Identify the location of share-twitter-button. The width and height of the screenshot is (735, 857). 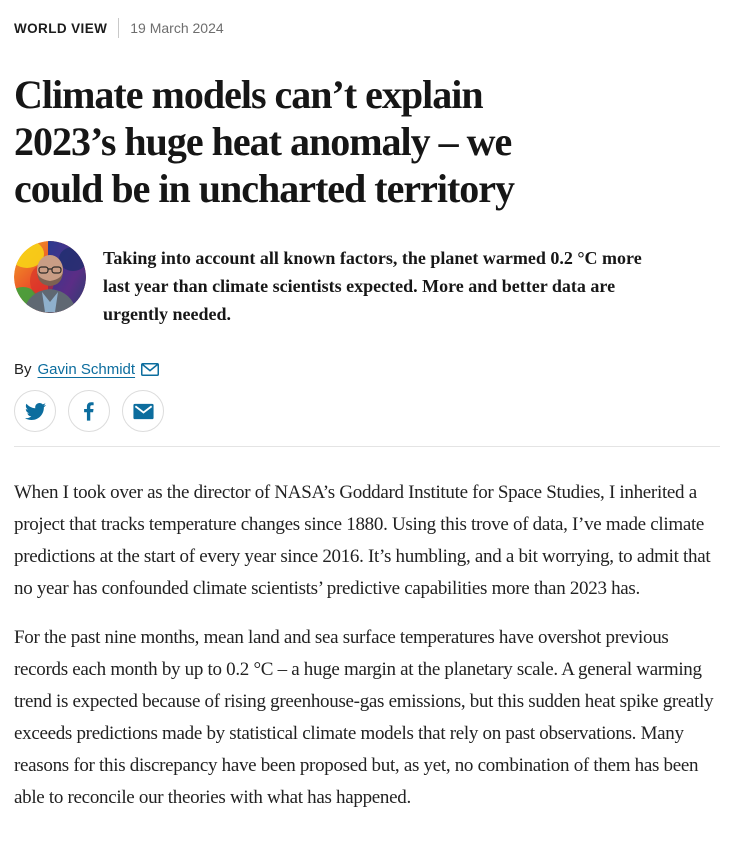
(35, 411).